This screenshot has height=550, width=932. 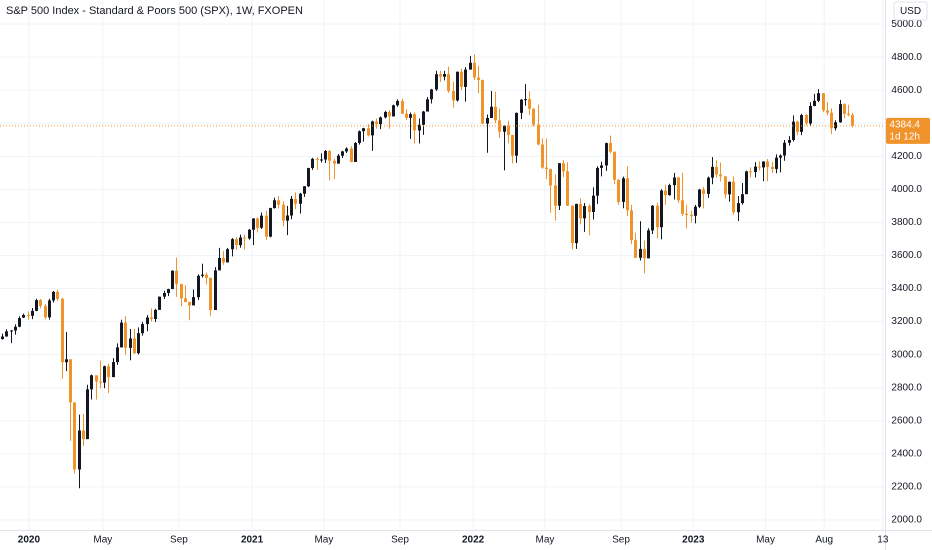 I want to click on y-tick-label: 3600.0, so click(x=906, y=255).